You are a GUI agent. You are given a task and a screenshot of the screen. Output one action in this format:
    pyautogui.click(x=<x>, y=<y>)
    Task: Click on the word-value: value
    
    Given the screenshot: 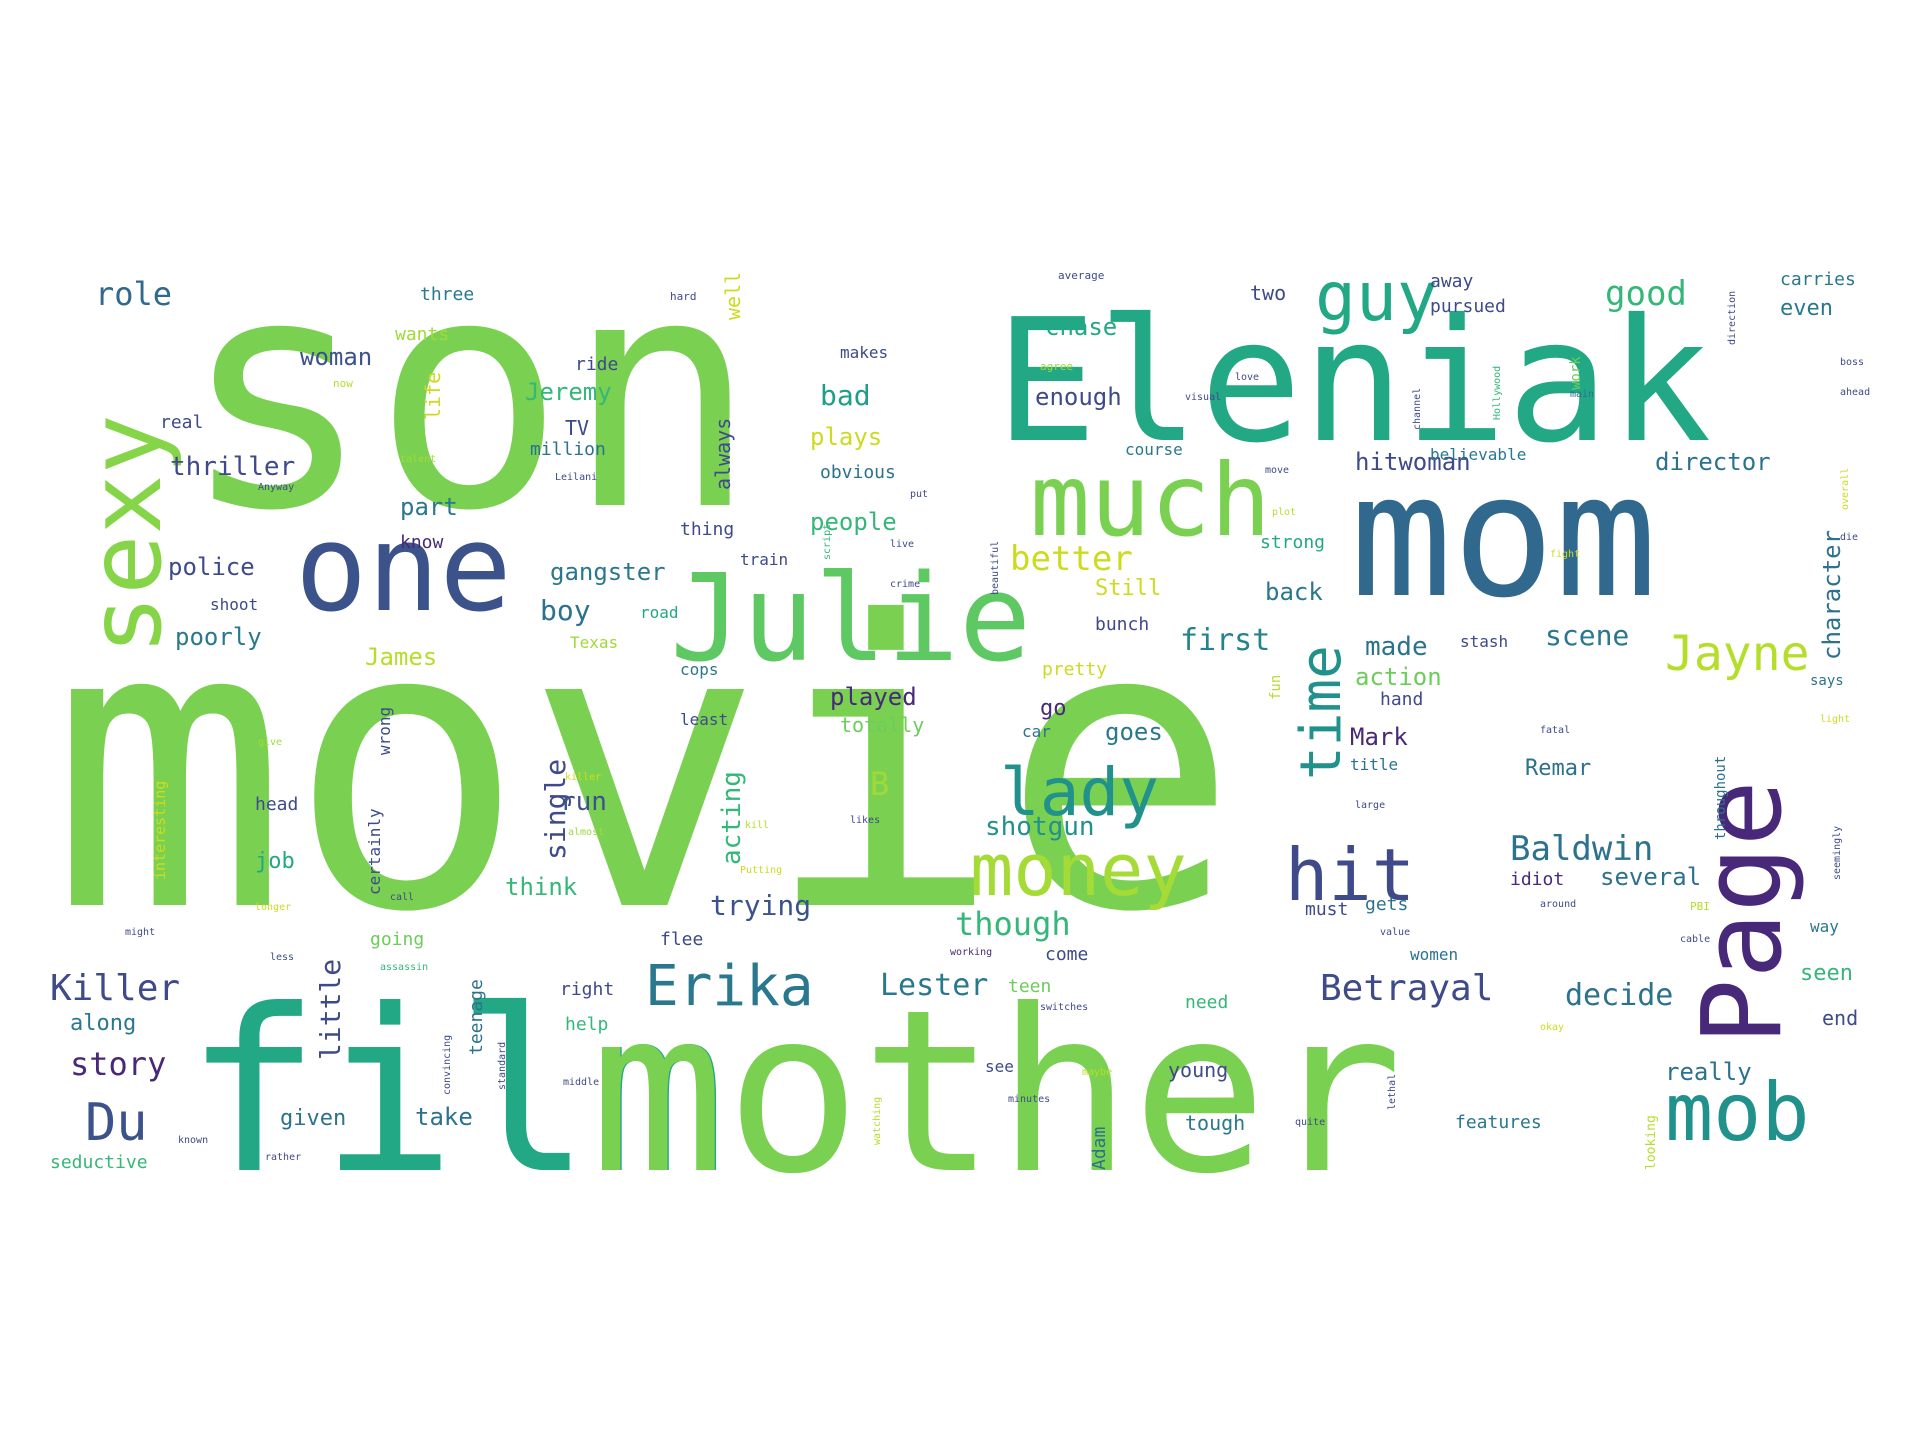 What is the action you would take?
    pyautogui.click(x=1395, y=932)
    